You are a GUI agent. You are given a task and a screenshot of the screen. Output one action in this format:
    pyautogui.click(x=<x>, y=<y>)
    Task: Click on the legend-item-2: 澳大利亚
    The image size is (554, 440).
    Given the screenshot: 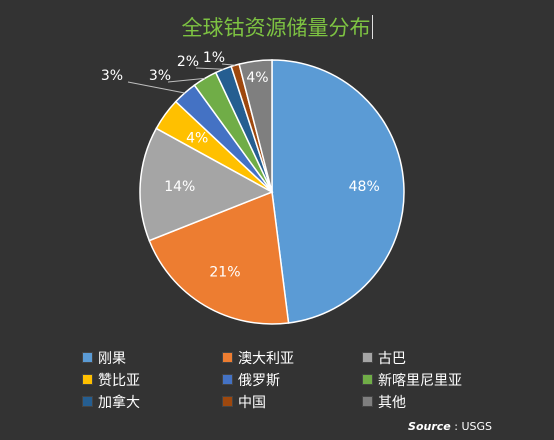 What is the action you would take?
    pyautogui.click(x=292, y=357)
    